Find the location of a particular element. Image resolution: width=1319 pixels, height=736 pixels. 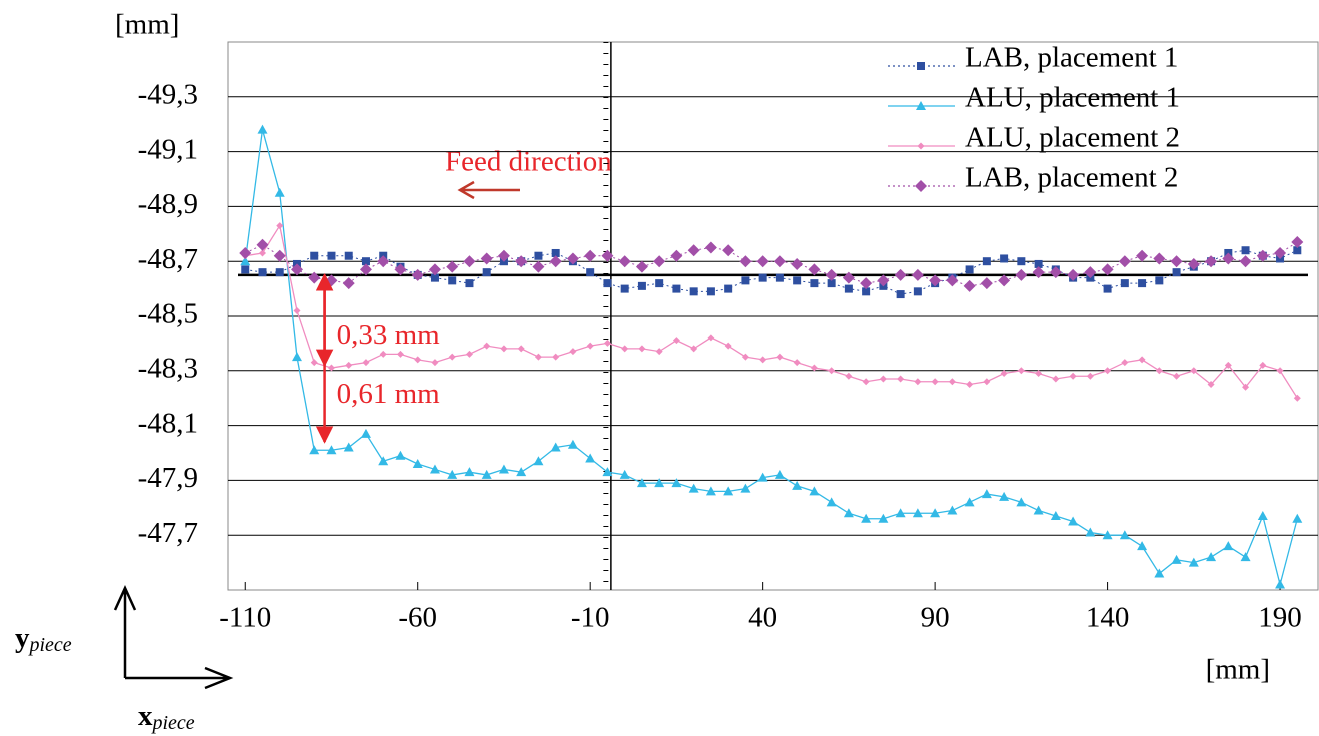

legend-label: ALU, placement 1 is located at coordinates (1072, 98).